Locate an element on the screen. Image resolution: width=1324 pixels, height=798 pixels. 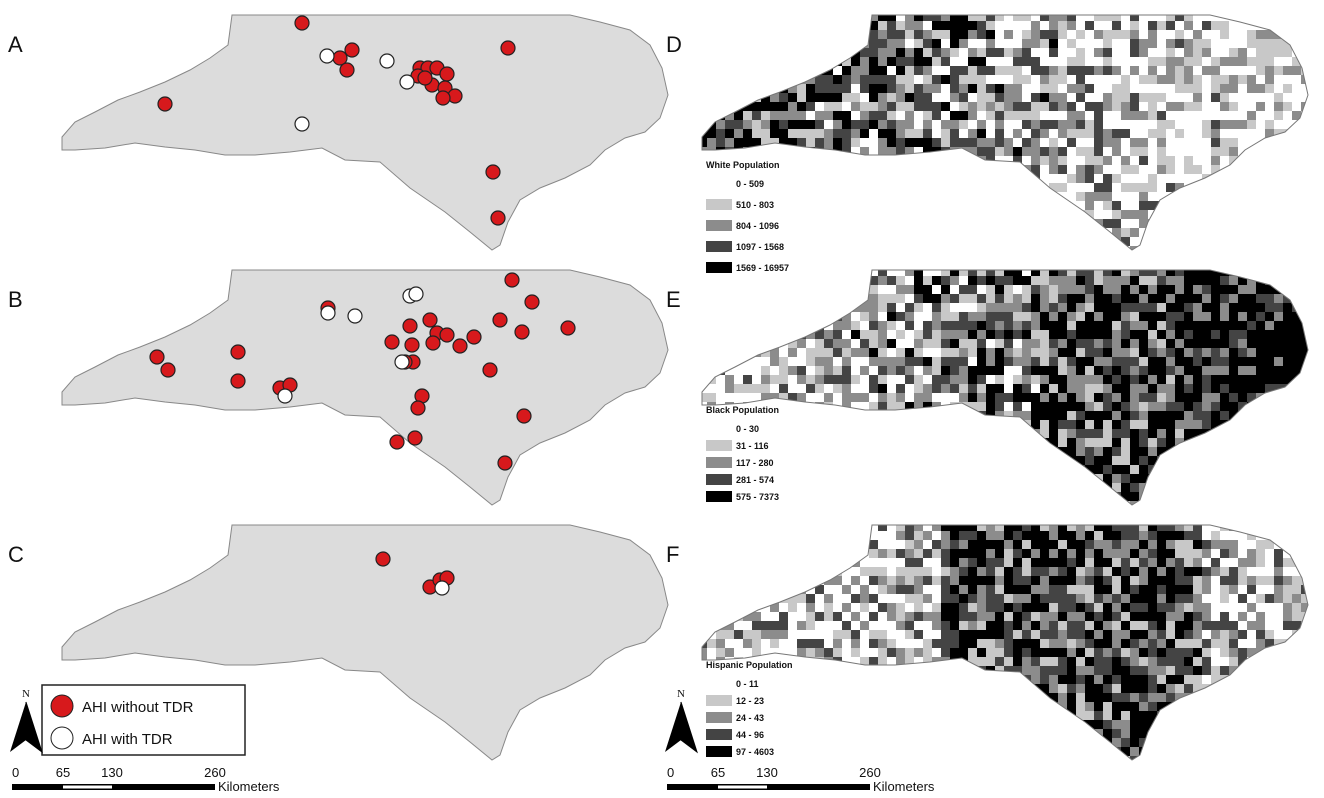
legend-class: 0 - 30 is located at coordinates (747, 429).